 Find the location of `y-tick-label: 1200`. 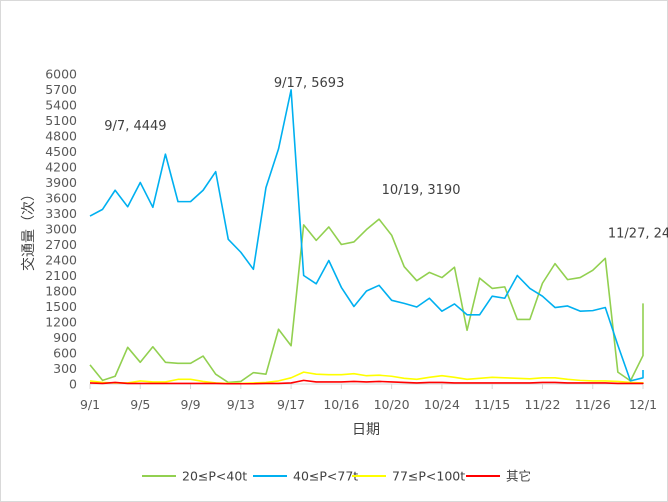

y-tick-label: 1200 is located at coordinates (61, 322).